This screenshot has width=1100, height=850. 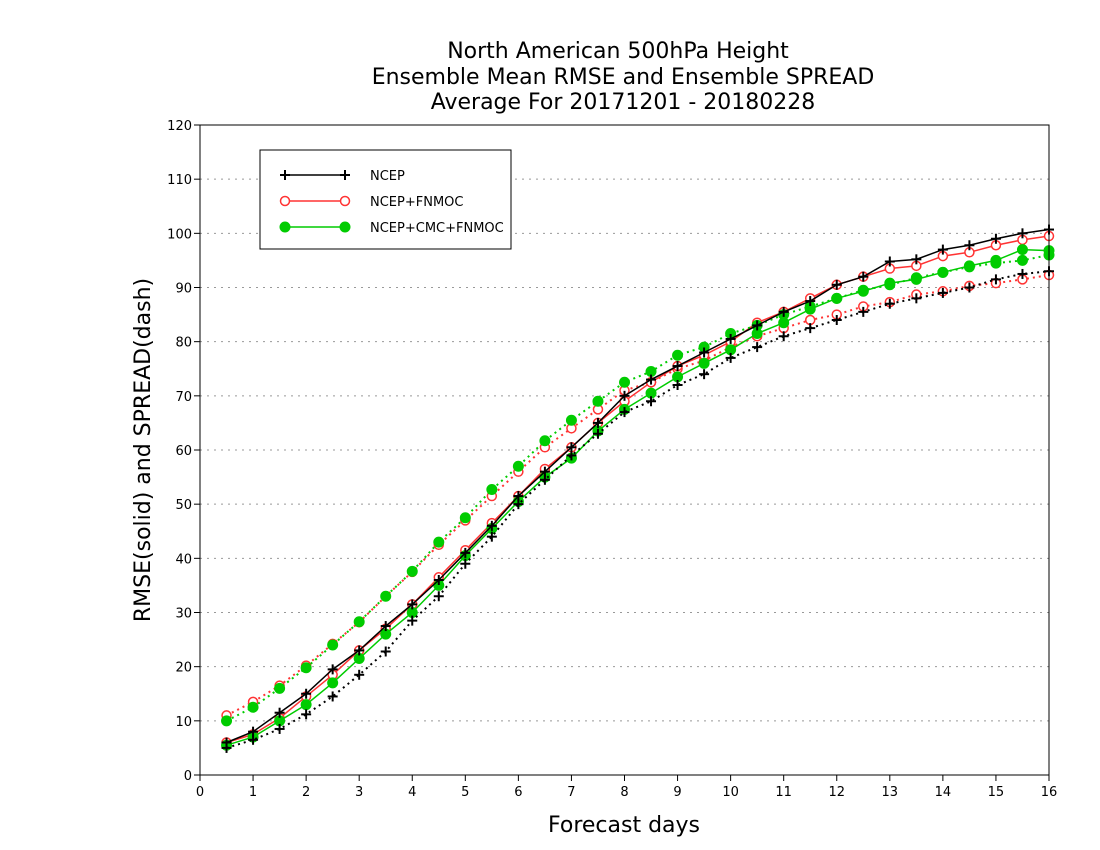 I want to click on x-tick-label: 3, so click(x=359, y=792).